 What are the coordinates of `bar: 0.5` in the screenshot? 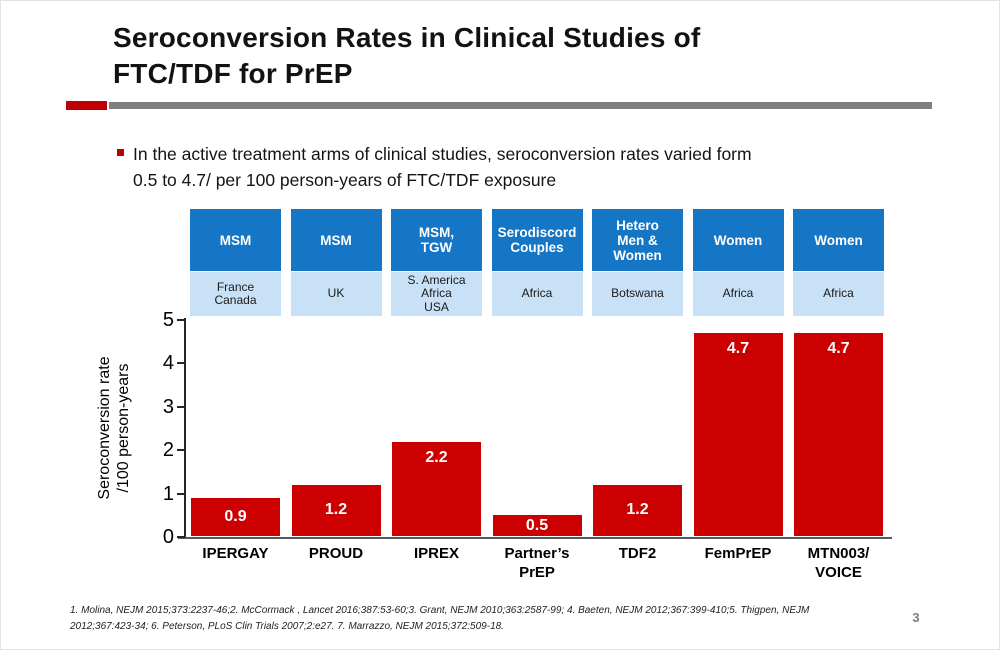 It's located at (537, 525).